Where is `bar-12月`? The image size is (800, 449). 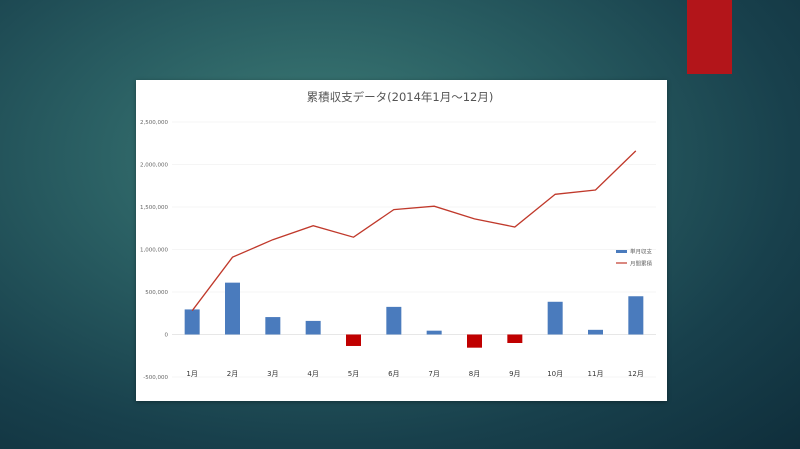 bar-12月 is located at coordinates (636, 315).